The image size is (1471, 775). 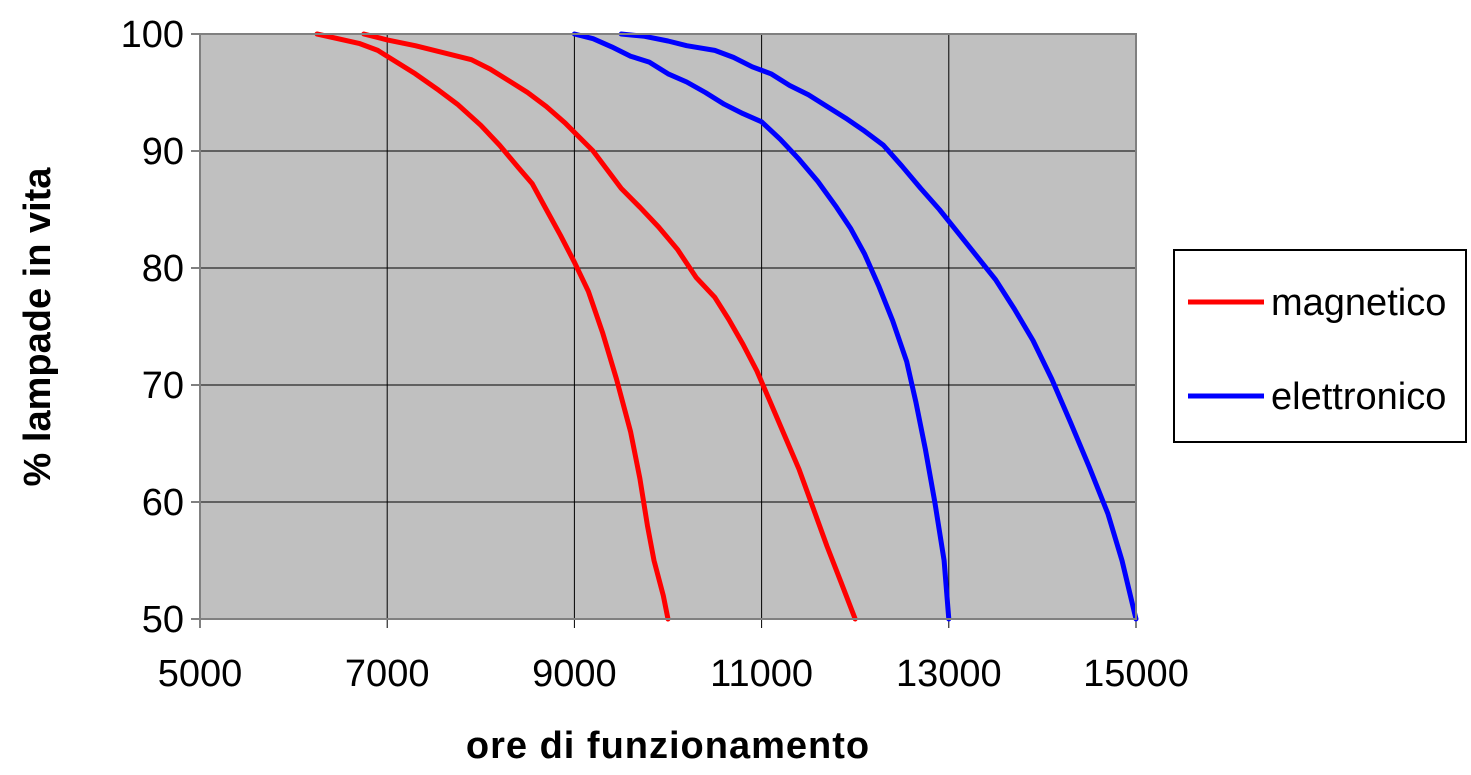 I want to click on x-tick-label: 5000, so click(x=200, y=674).